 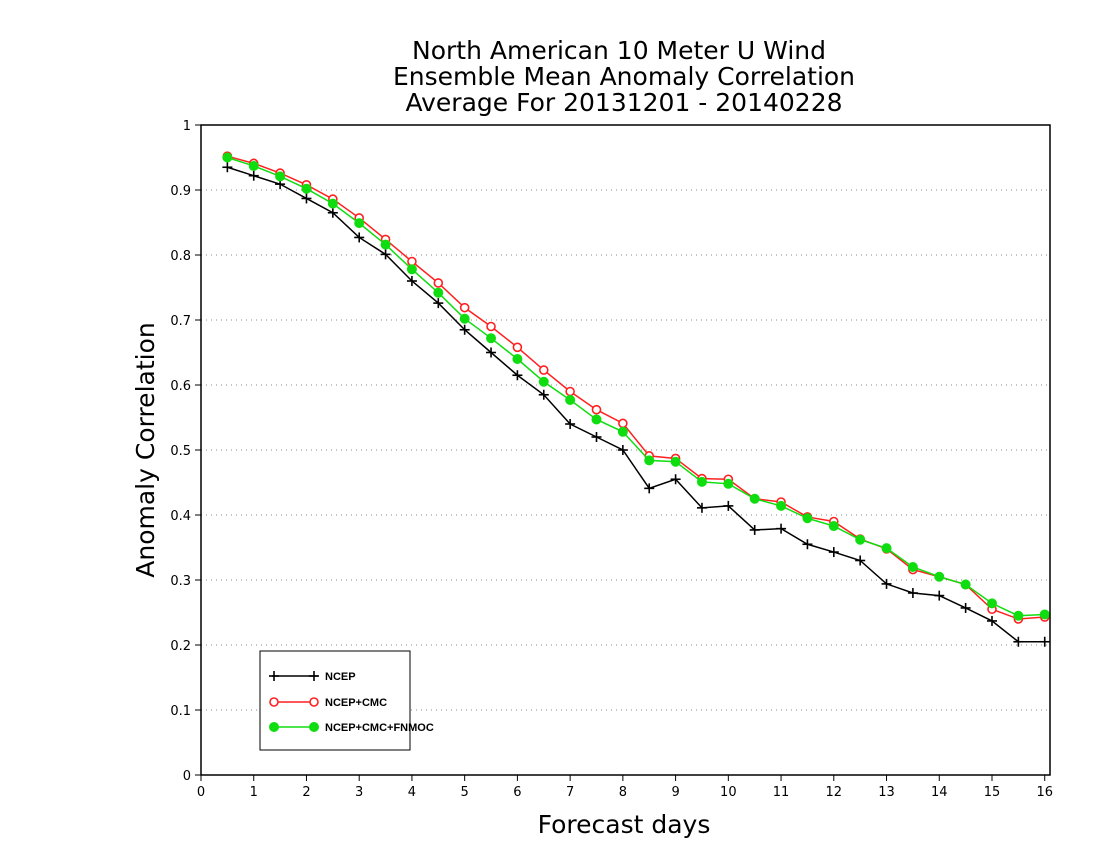 What do you see at coordinates (180, 581) in the screenshot?
I see `y-tick-label: 0.3` at bounding box center [180, 581].